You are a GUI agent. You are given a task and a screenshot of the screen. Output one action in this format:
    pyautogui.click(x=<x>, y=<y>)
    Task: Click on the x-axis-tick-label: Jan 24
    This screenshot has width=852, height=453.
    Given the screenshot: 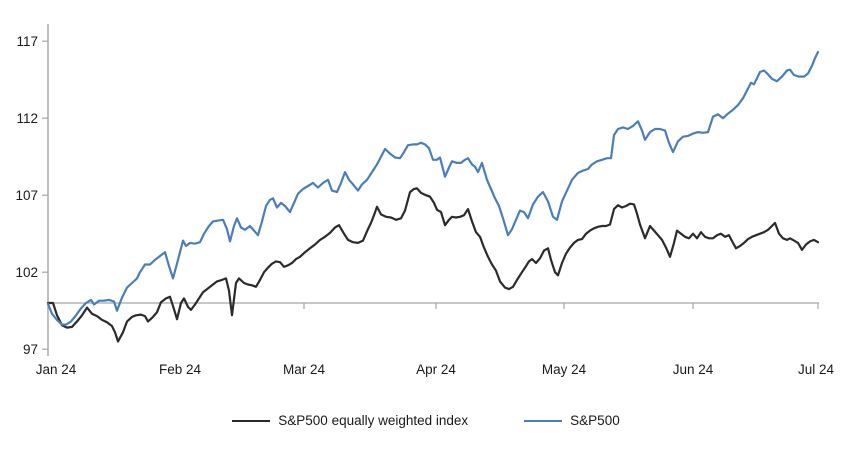 What is the action you would take?
    pyautogui.click(x=56, y=369)
    